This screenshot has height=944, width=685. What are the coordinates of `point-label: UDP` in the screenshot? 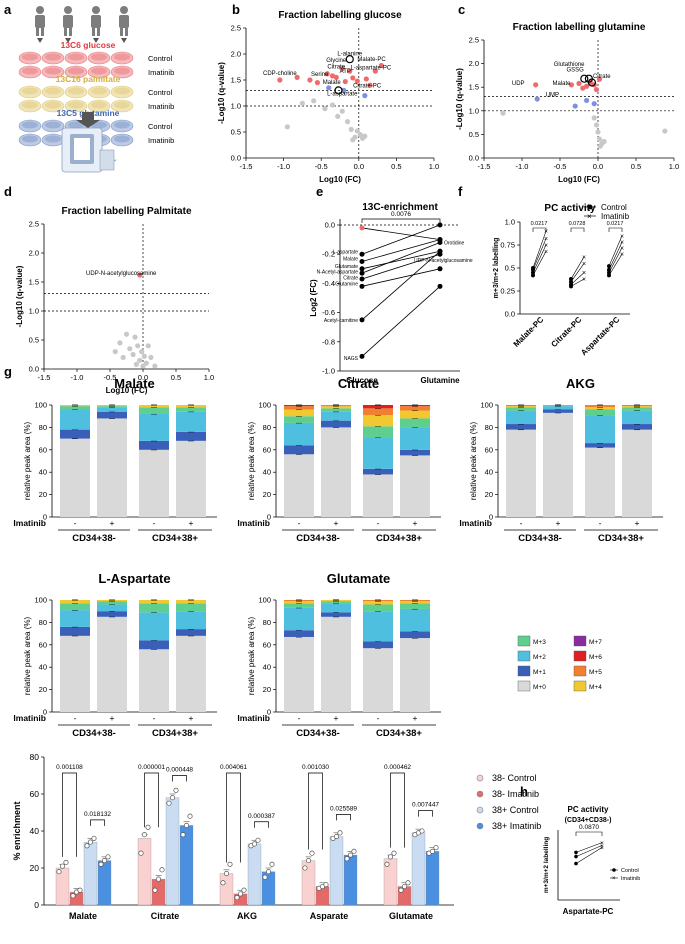 It's located at (518, 84).